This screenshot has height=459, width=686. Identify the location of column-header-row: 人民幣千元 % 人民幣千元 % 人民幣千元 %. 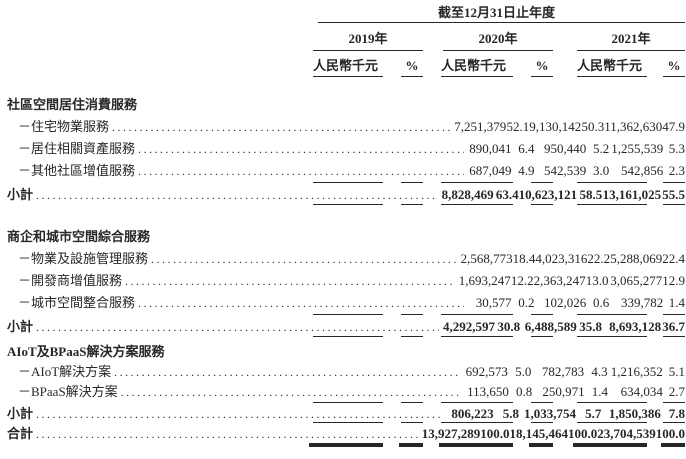
(346, 66).